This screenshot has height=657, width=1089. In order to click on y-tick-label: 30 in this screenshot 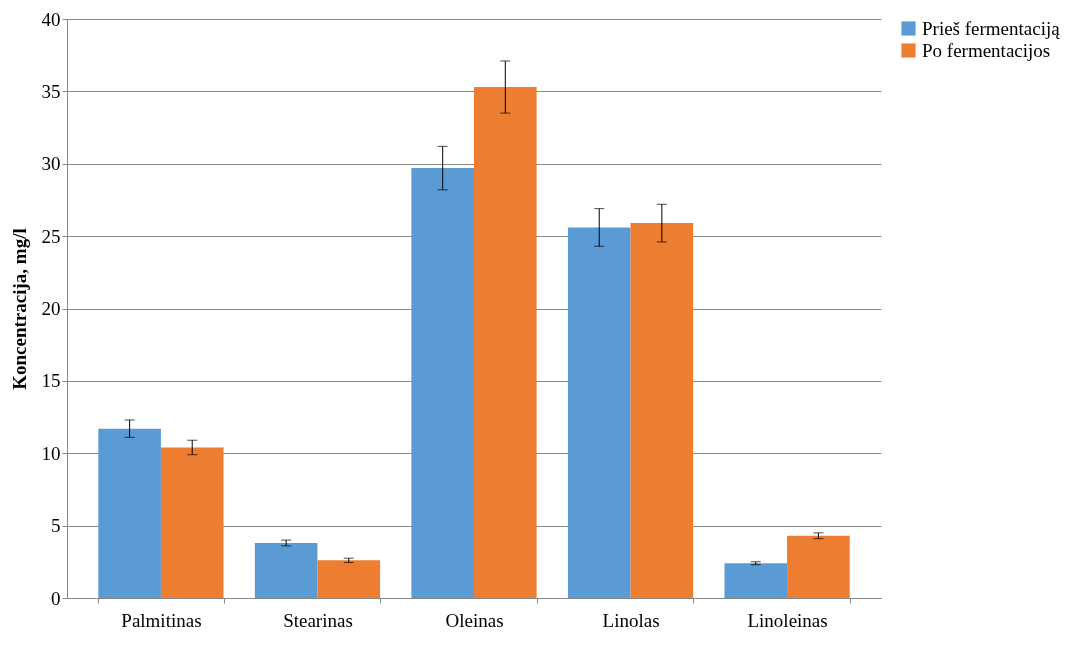, I will do `click(51, 164)`.